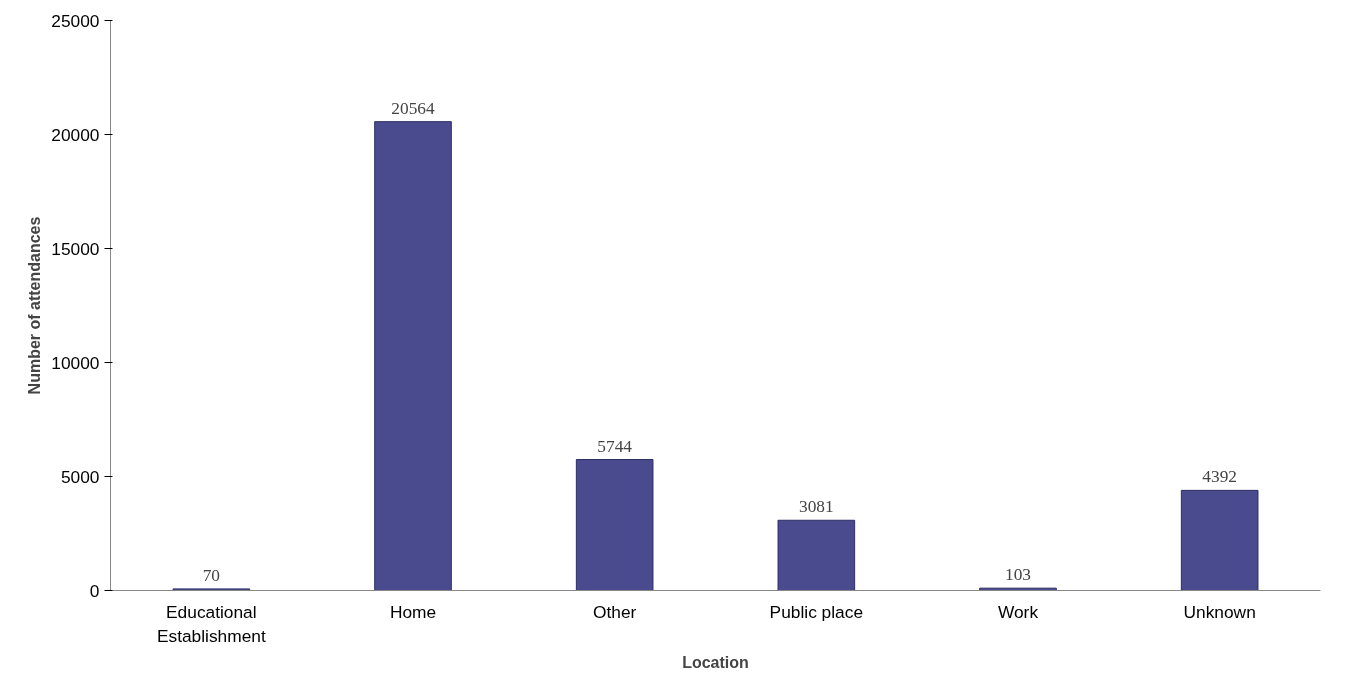  What do you see at coordinates (211, 575) in the screenshot?
I see `data-label: 70` at bounding box center [211, 575].